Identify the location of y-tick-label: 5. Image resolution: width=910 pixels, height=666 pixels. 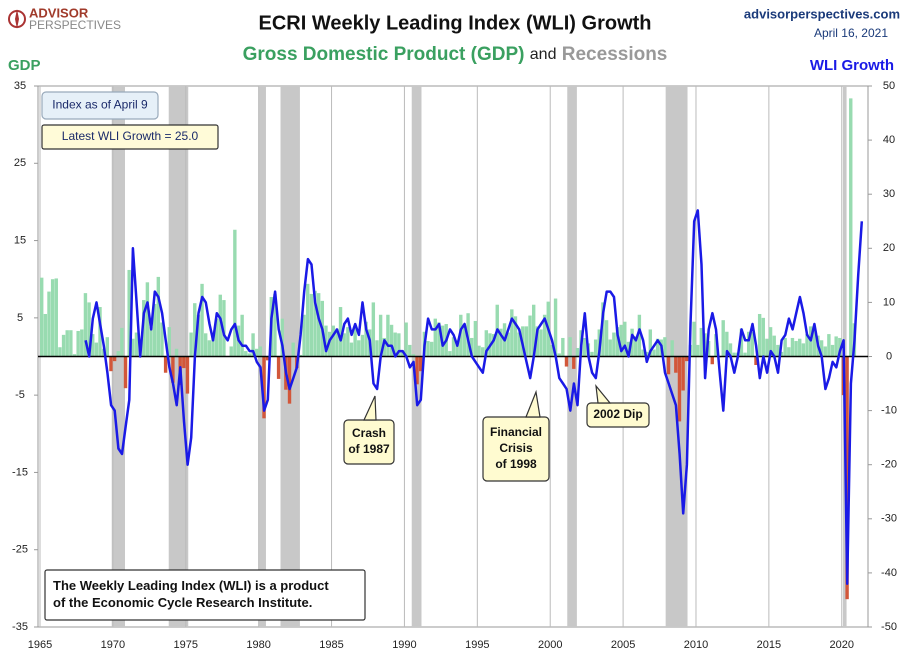
(20, 318).